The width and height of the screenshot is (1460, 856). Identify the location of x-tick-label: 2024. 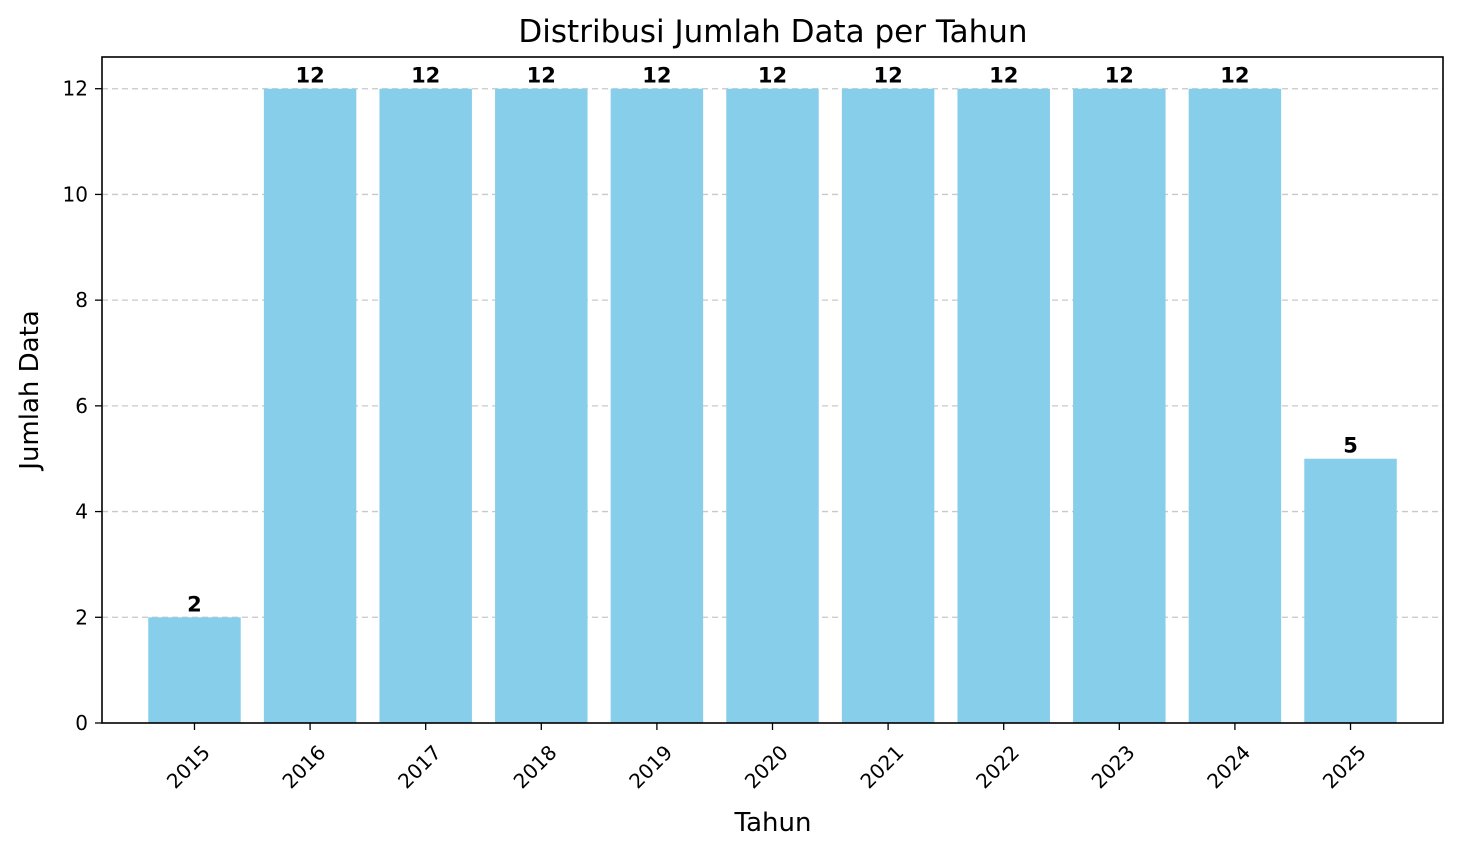
(1228, 766).